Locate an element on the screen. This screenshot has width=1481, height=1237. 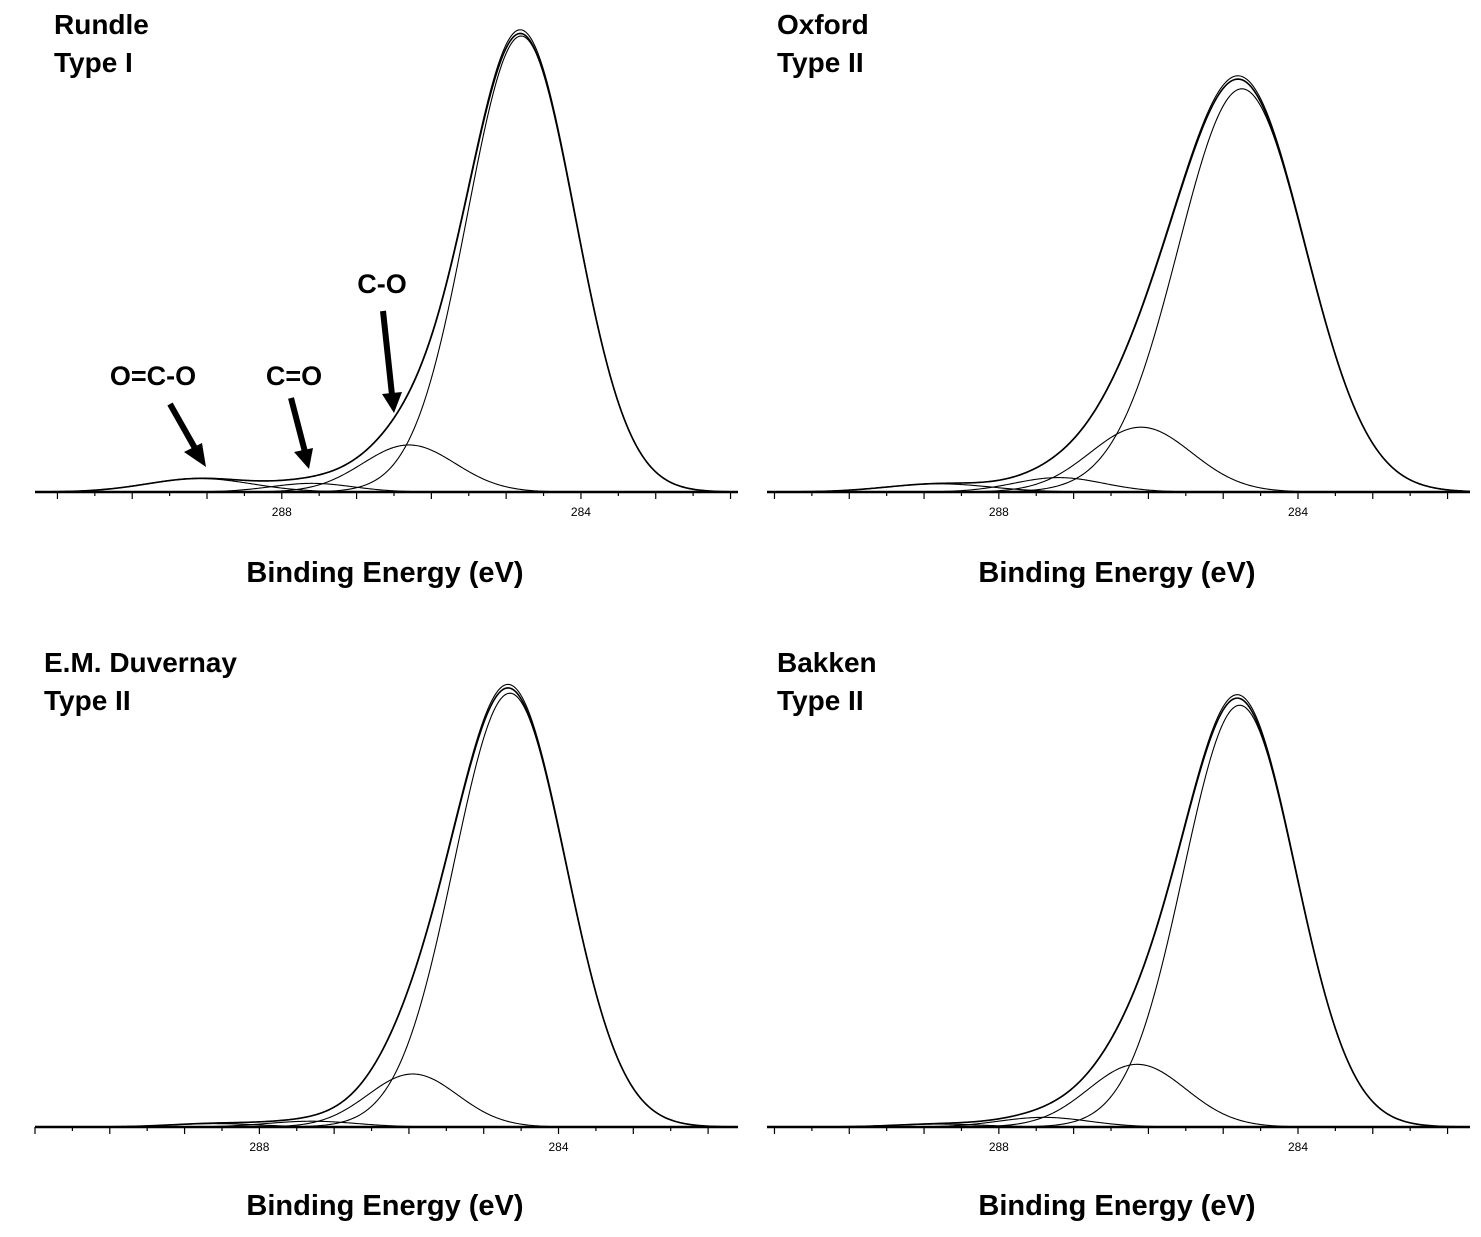
annotation-co-single-arrow-head is located at coordinates (392, 402).